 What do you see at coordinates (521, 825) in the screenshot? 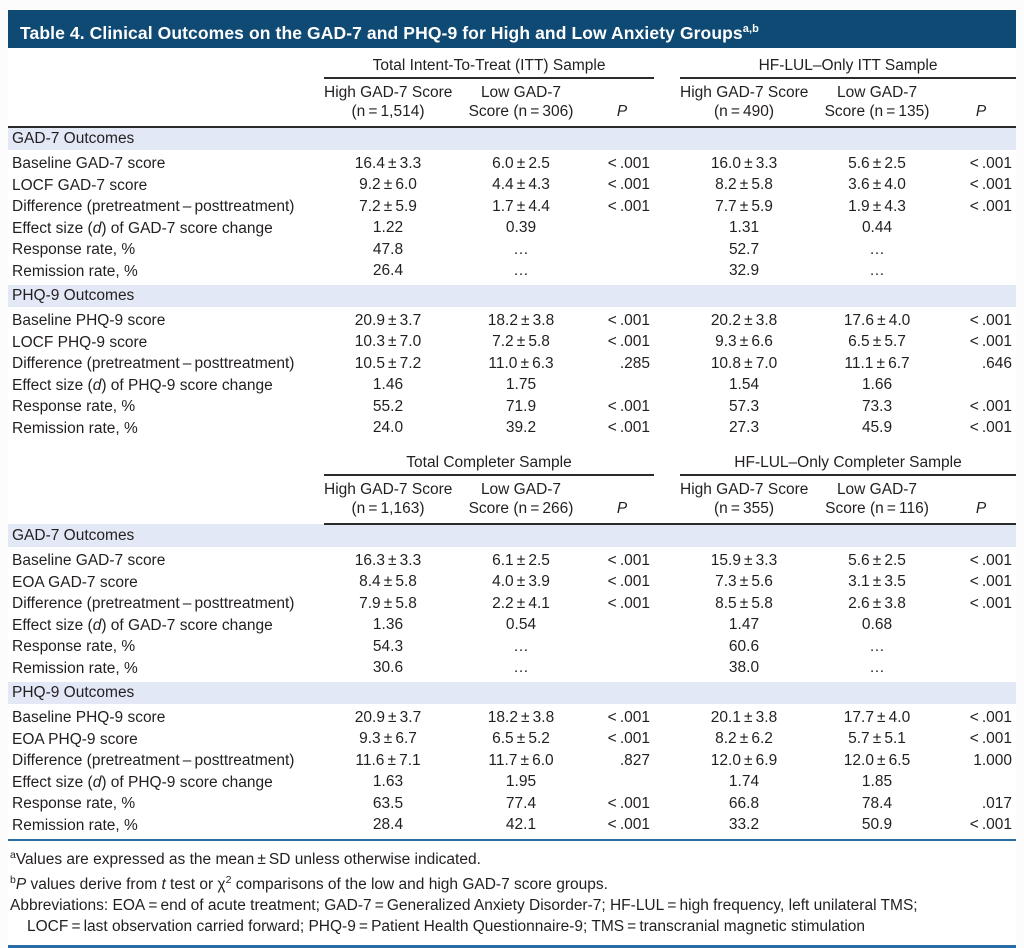
I see `value-cell: 42.1` at bounding box center [521, 825].